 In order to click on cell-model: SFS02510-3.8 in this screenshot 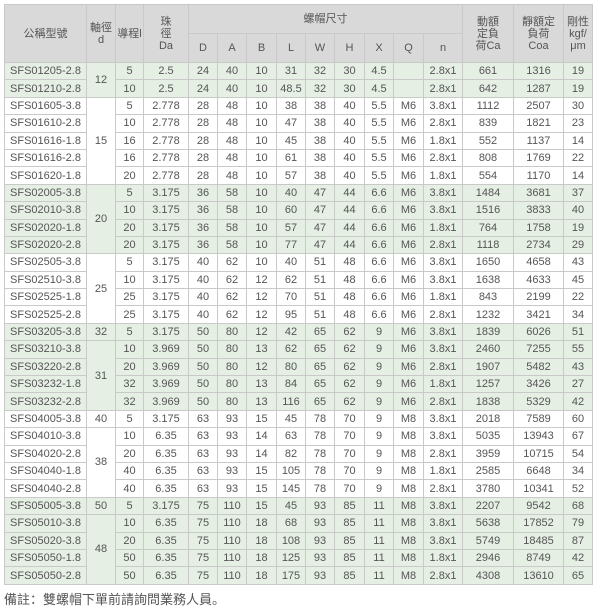, I will do `click(45, 280)`.